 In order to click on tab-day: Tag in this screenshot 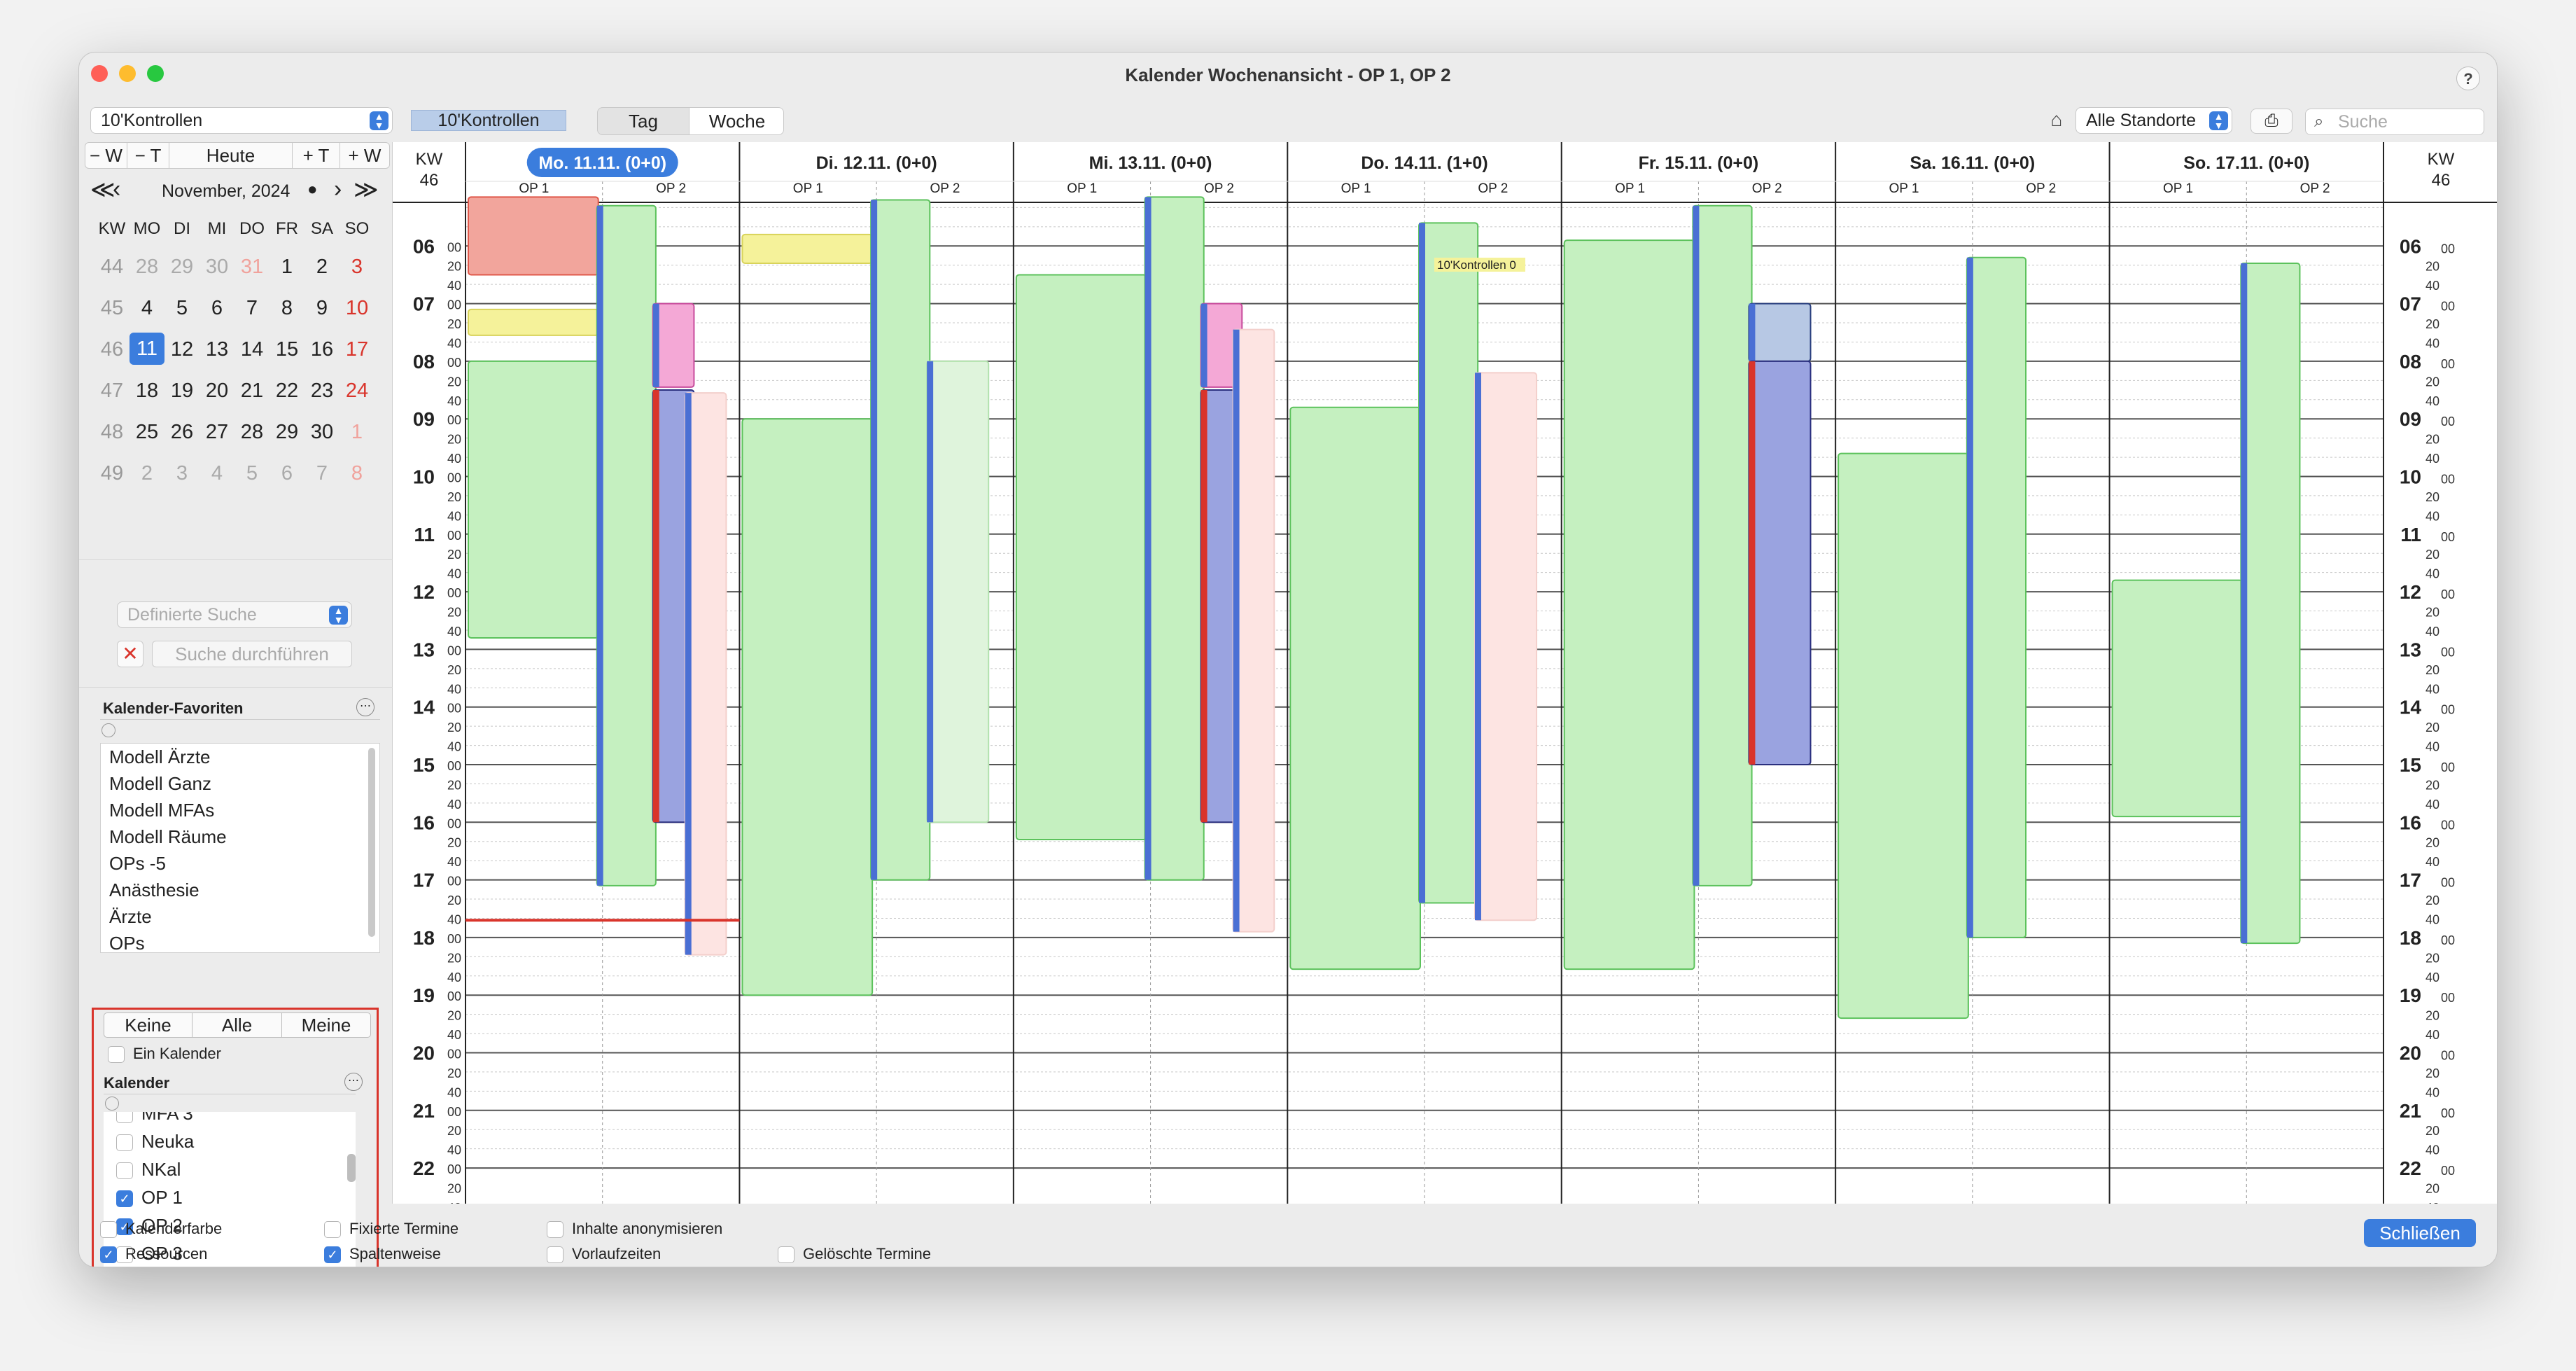, I will do `click(643, 121)`.